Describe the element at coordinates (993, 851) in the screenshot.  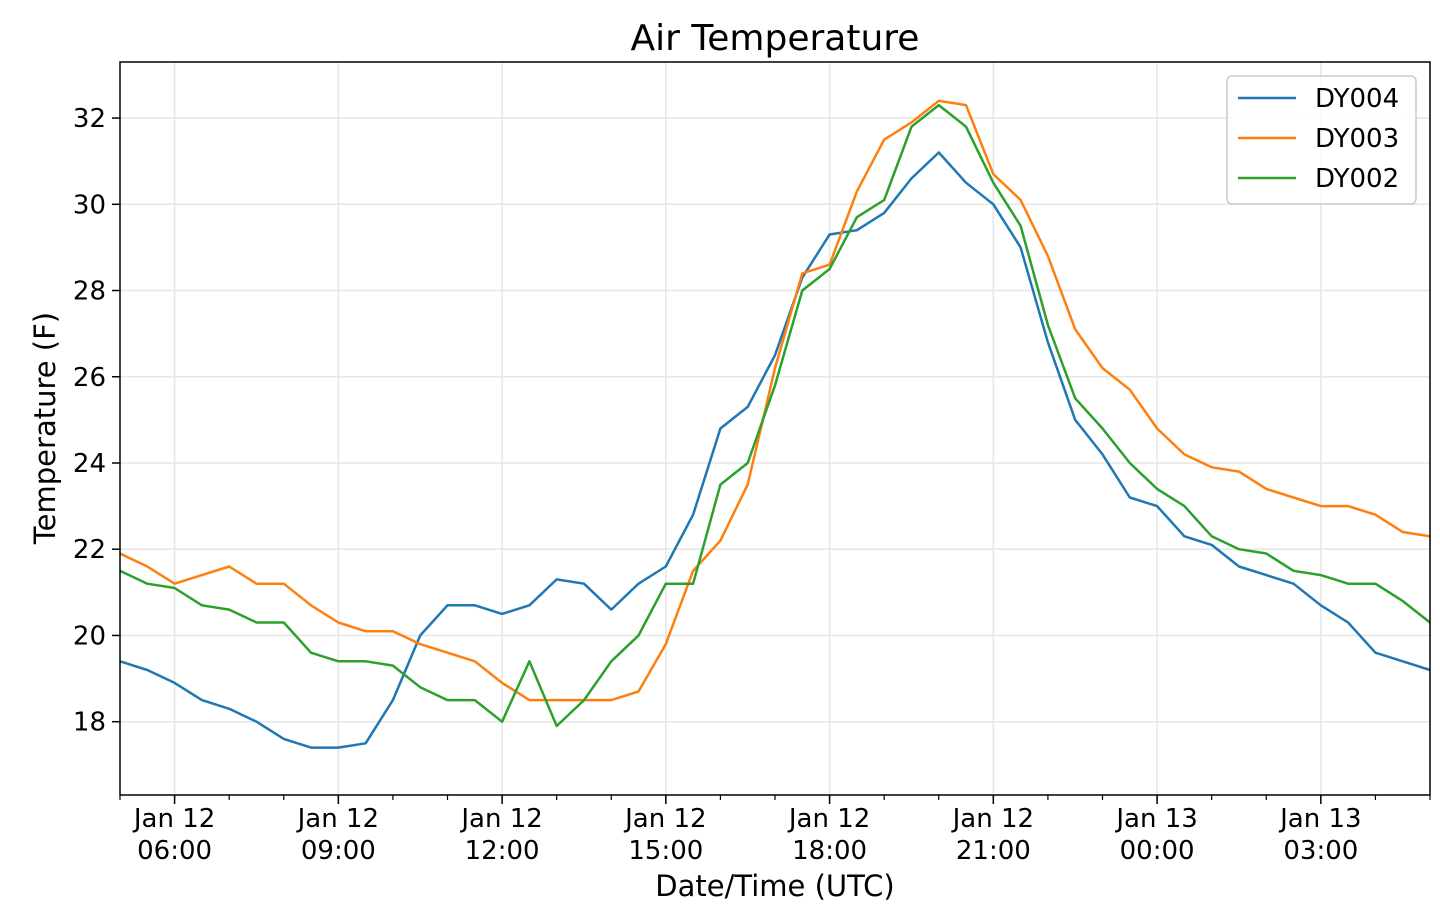
I see `x-tick-label-time: 21:00` at that location.